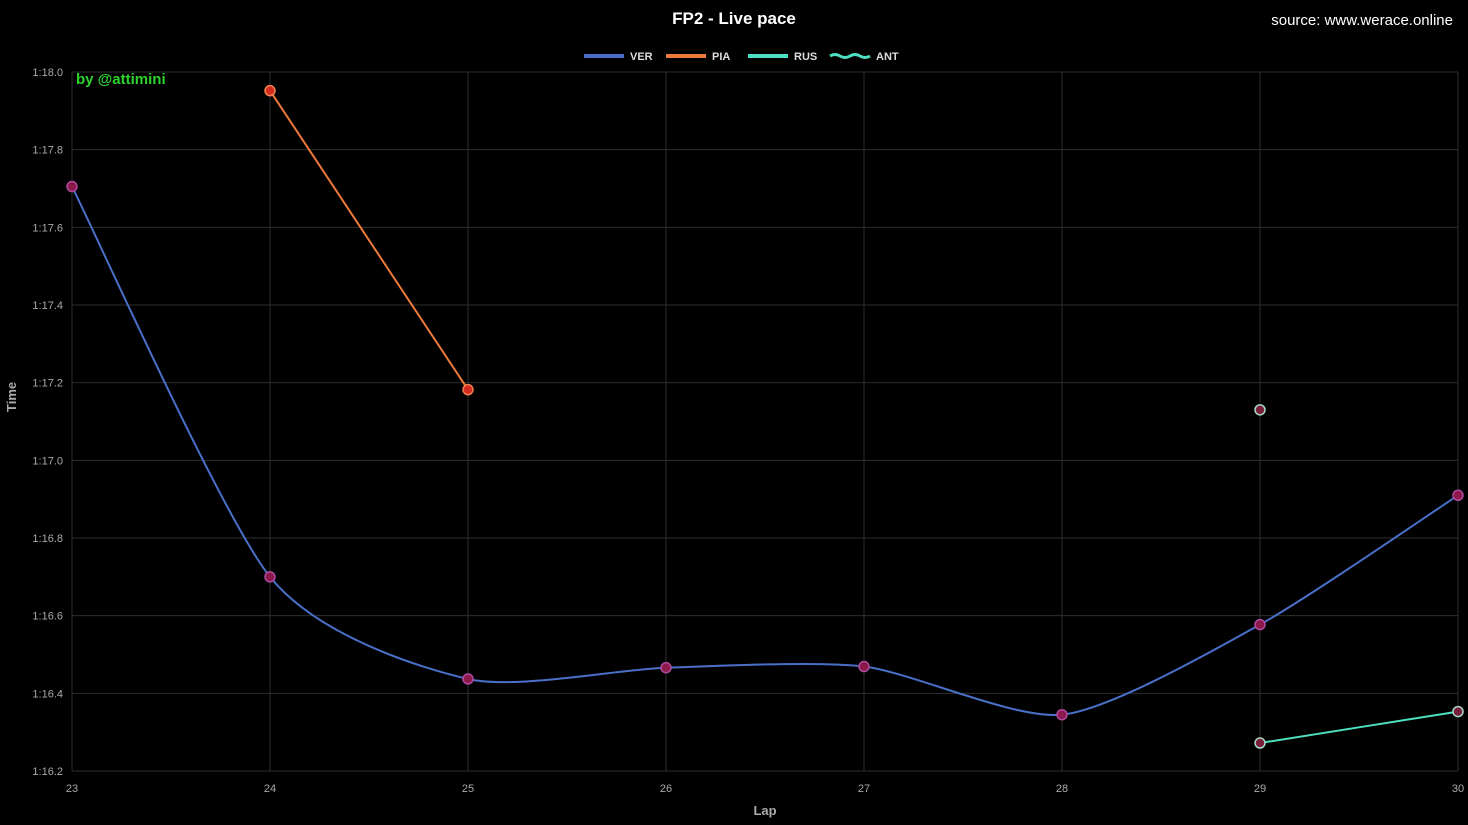 The height and width of the screenshot is (825, 1468). What do you see at coordinates (734, 18) in the screenshot?
I see `chart-title: FP2 - Live pace` at bounding box center [734, 18].